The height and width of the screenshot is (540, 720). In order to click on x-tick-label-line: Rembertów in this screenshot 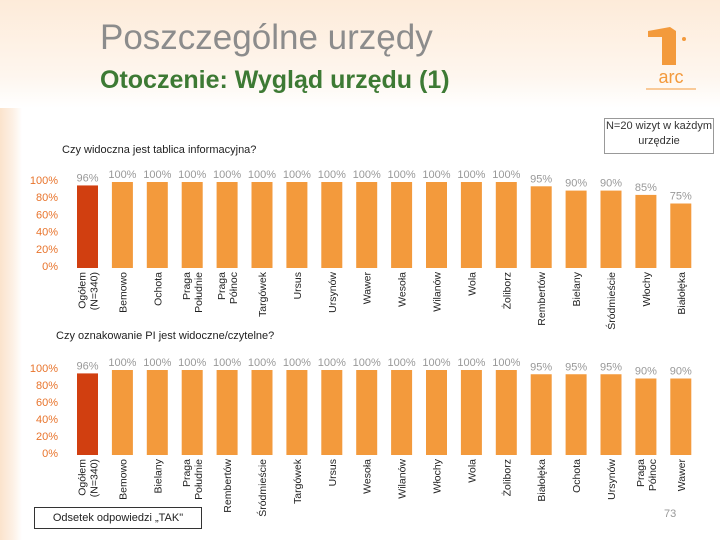, I will do `click(542, 299)`.